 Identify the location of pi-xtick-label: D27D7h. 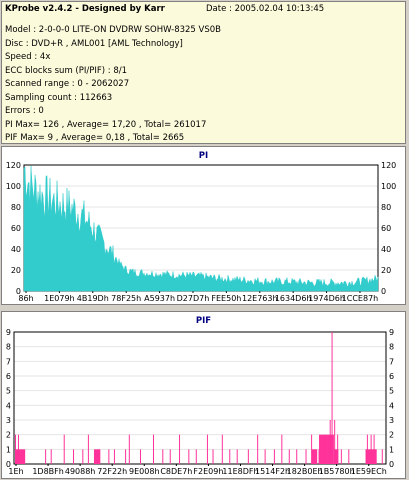
(193, 298).